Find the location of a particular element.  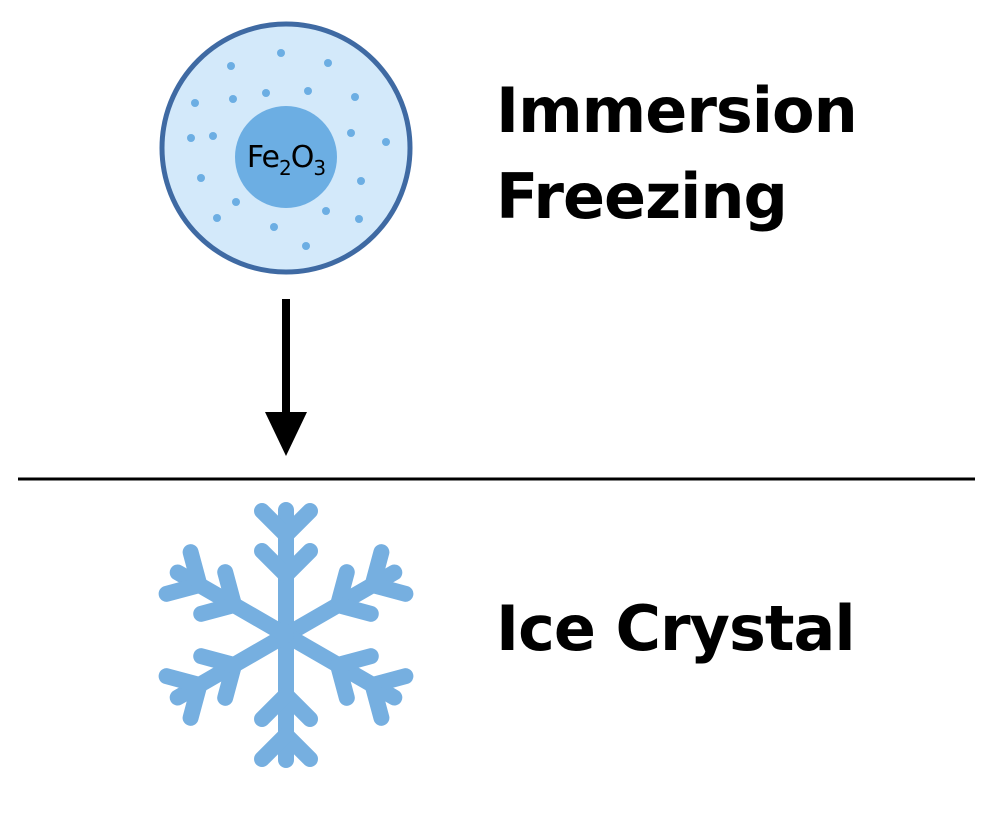

formula-sub-3: 3 is located at coordinates (319, 168).